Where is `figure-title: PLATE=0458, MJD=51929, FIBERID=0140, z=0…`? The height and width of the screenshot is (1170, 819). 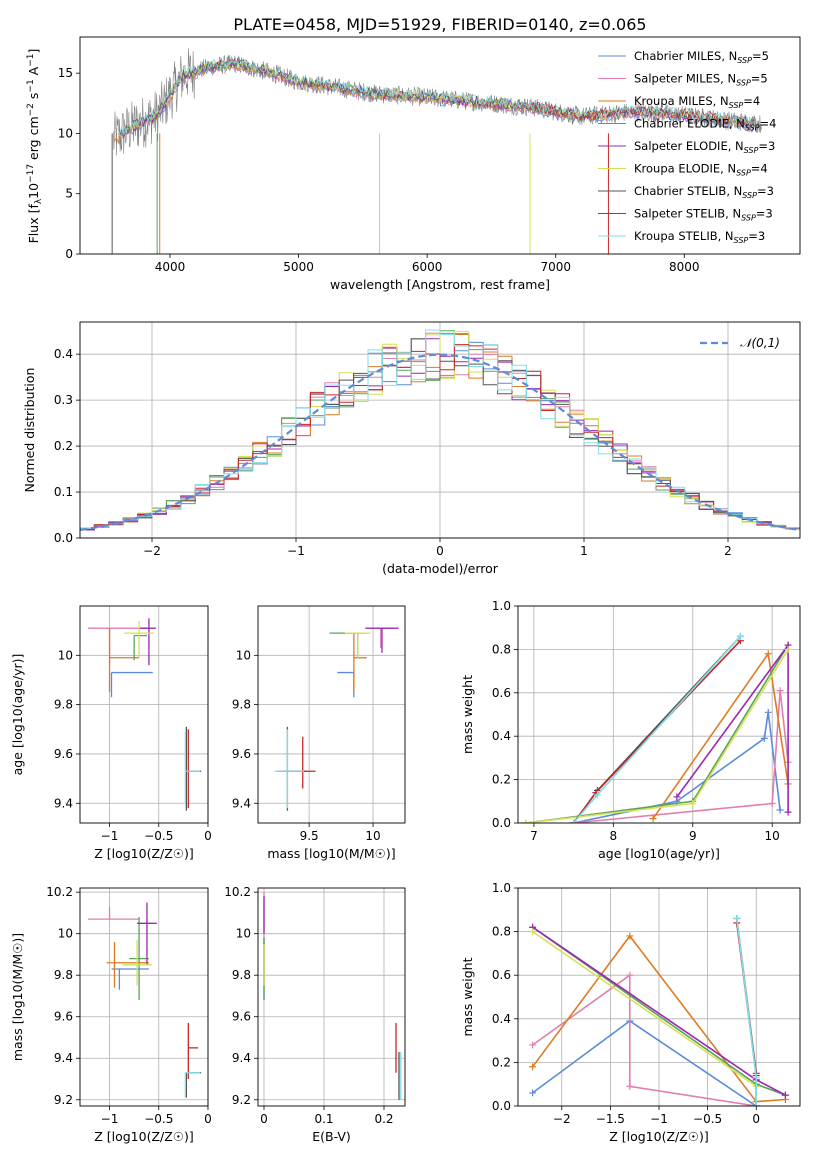
figure-title: PLATE=0458, MJD=51929, FIBERID=0140, z=0… is located at coordinates (439, 24).